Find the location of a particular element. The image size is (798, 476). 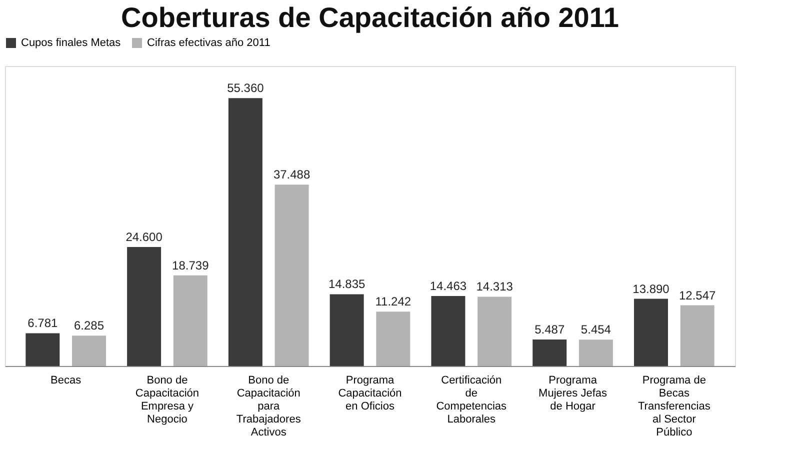

data-label: 14.313 is located at coordinates (495, 287).